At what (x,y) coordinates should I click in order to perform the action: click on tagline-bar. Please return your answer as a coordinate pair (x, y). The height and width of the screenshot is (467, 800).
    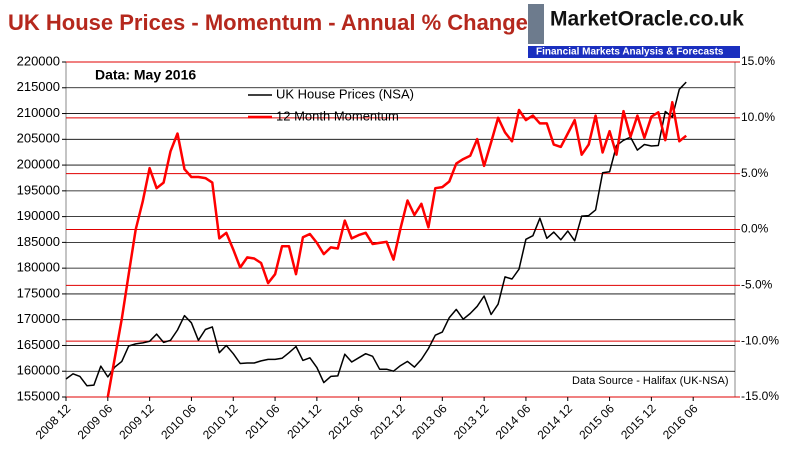
    Looking at the image, I should click on (634, 52).